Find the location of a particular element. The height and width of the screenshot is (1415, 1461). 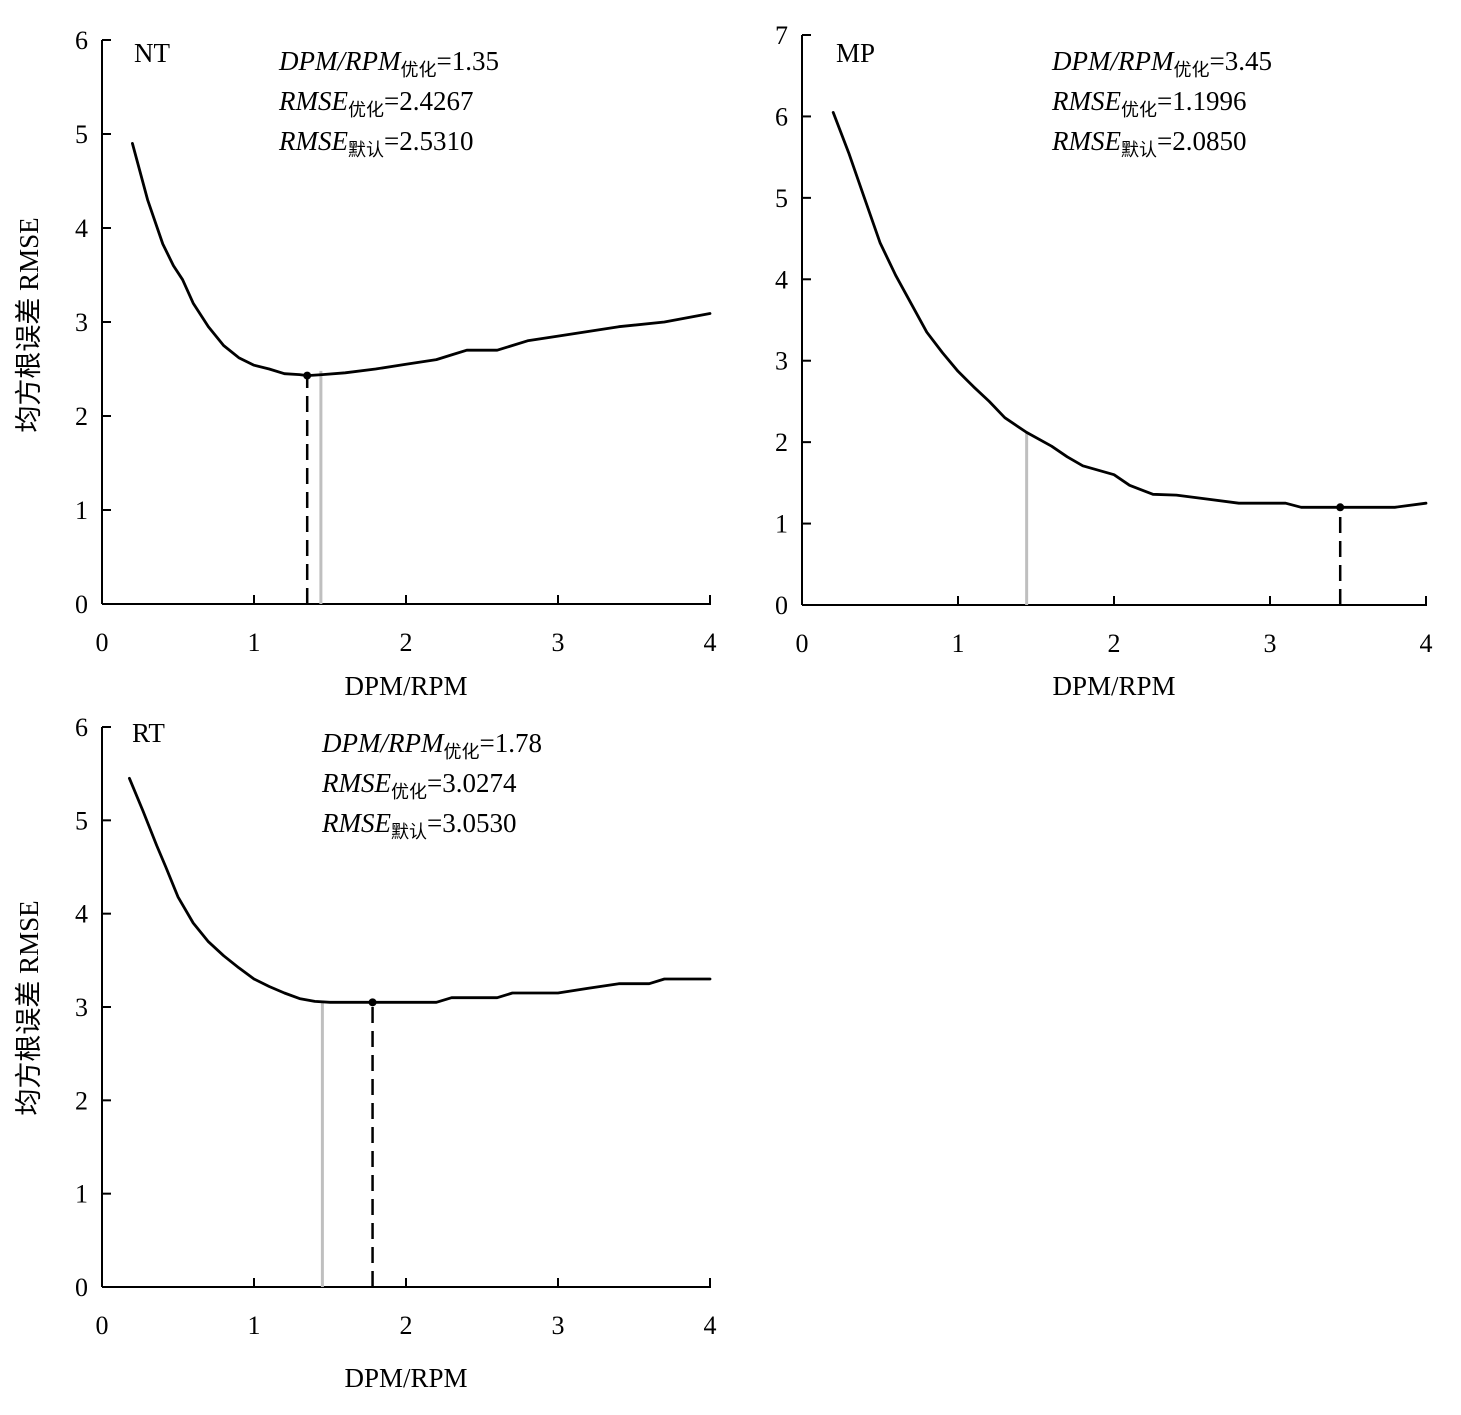

annotation-line: DPM/RPM优化=3.45 is located at coordinates (1161, 63).